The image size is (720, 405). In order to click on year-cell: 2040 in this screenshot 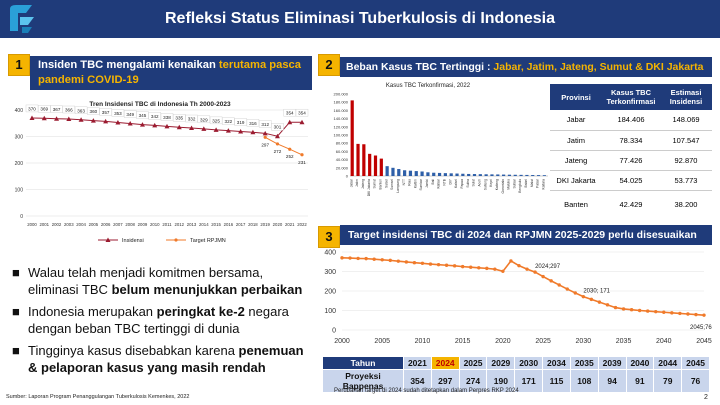, I will do `click(640, 363)`.